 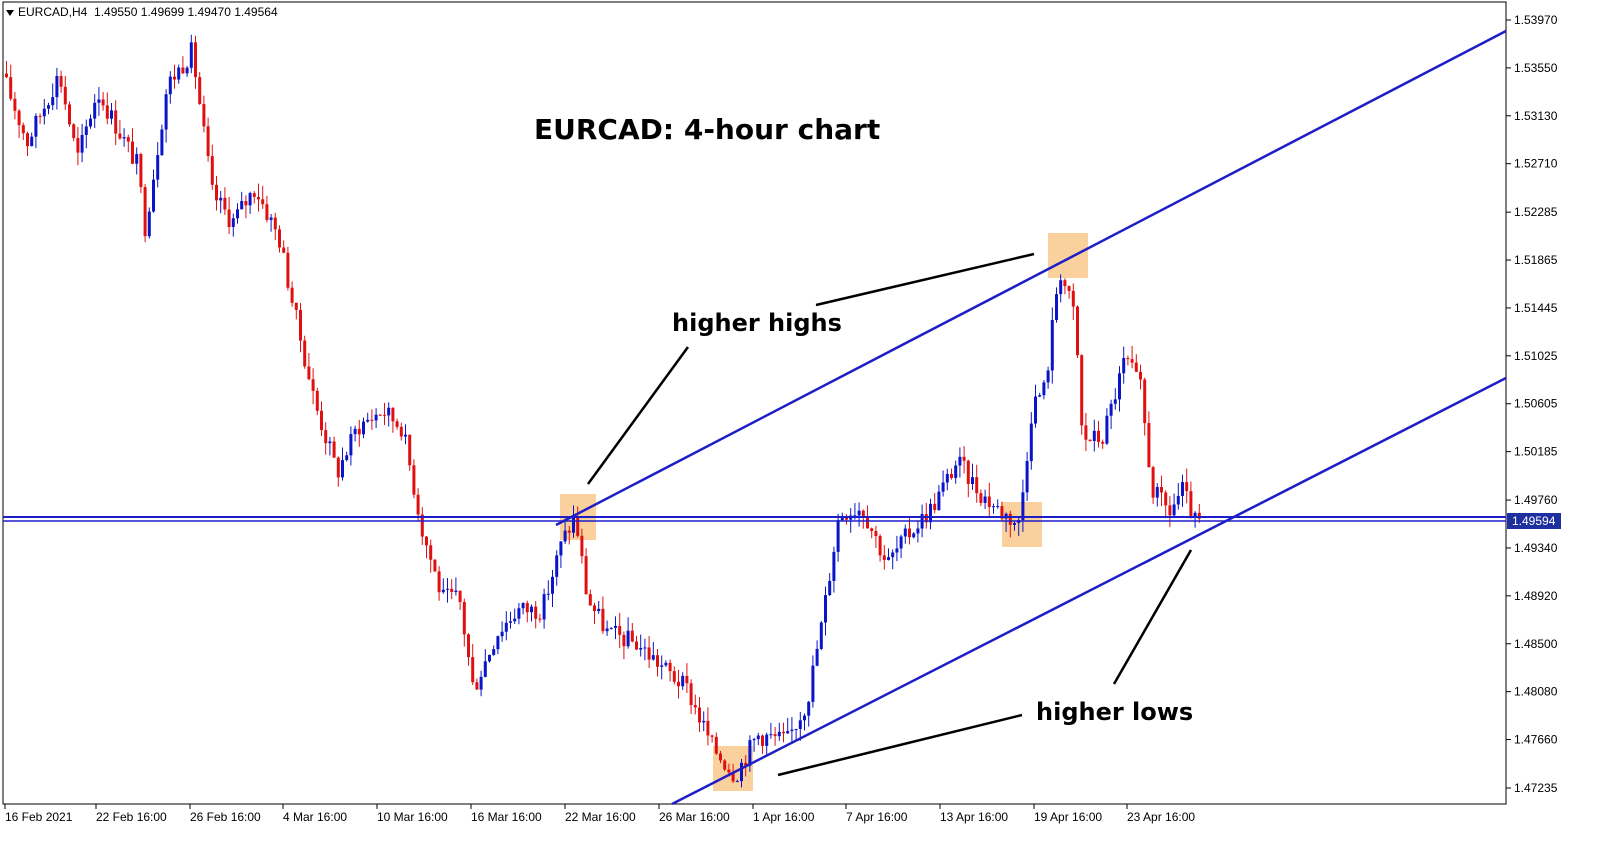 I want to click on x-tick-label: 16 Feb 2021, so click(x=39, y=817).